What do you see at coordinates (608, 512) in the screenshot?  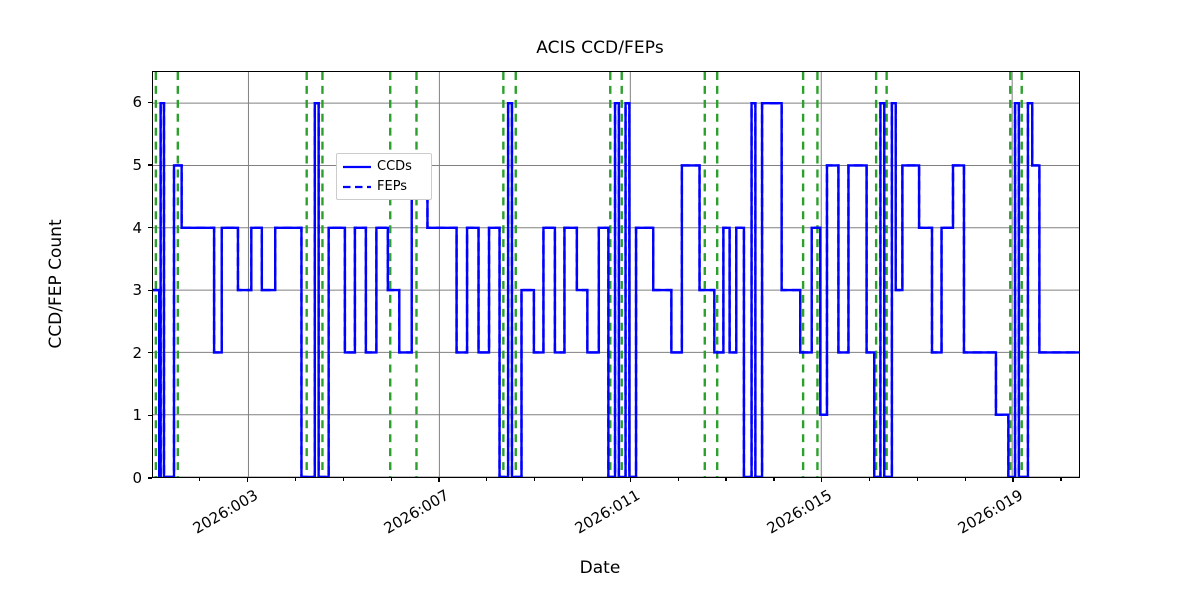 I see `x-tick-label: 2026:011` at bounding box center [608, 512].